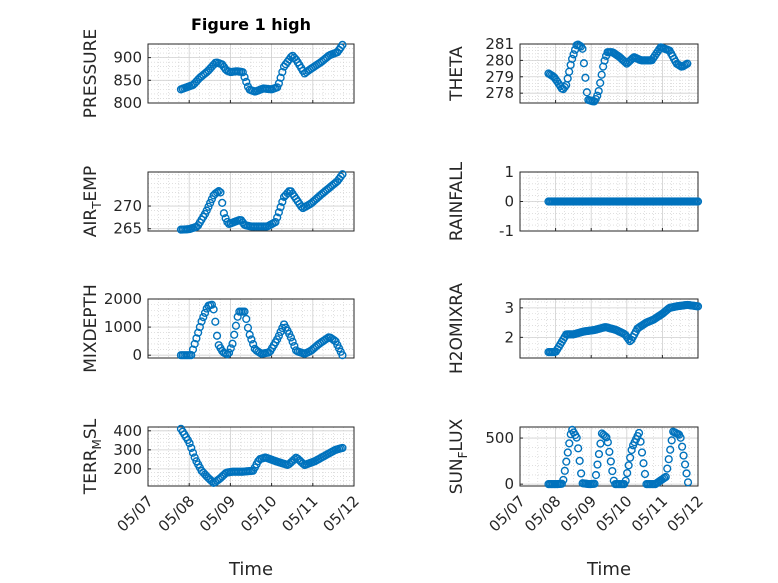  Describe the element at coordinates (91, 472) in the screenshot. I see `y-axis-label-part: TERR` at that location.